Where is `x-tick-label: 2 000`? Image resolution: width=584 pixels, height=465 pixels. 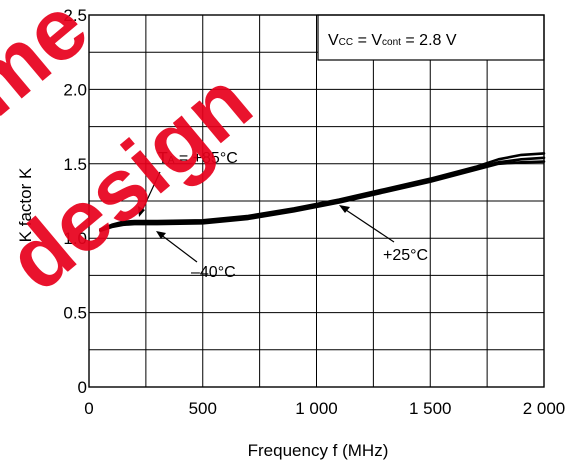 x-tick-label: 2 000 is located at coordinates (544, 408).